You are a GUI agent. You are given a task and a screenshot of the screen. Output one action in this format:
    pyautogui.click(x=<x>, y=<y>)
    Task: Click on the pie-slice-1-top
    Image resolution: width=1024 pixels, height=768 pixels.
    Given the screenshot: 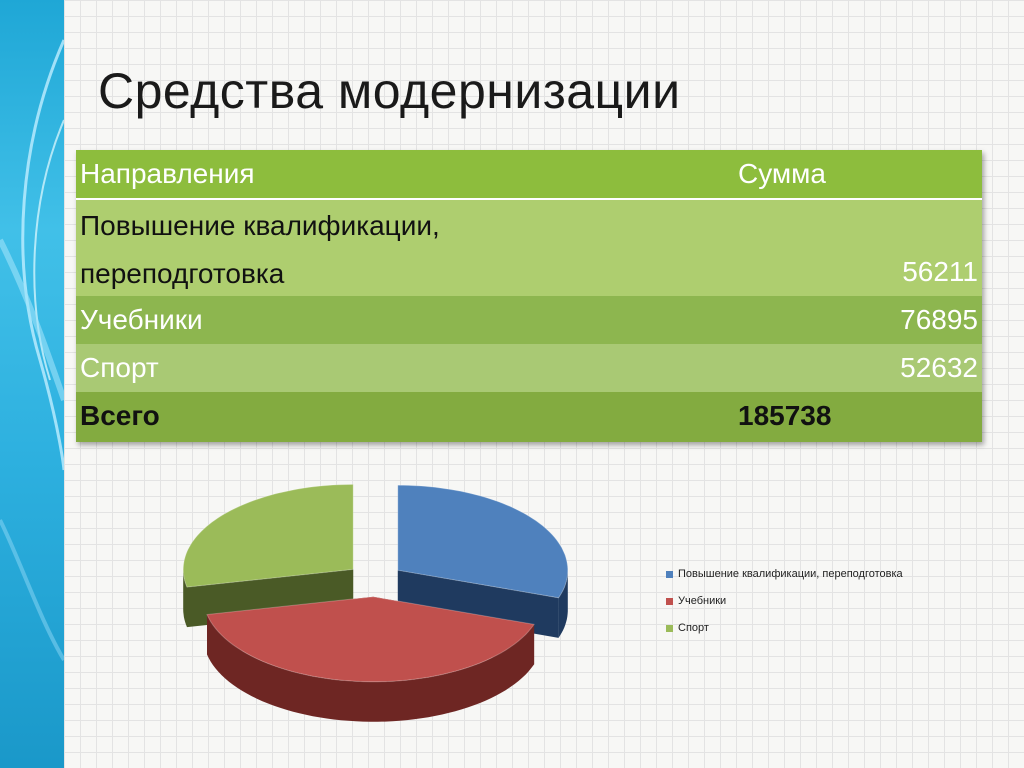 What is the action you would take?
    pyautogui.click(x=483, y=541)
    